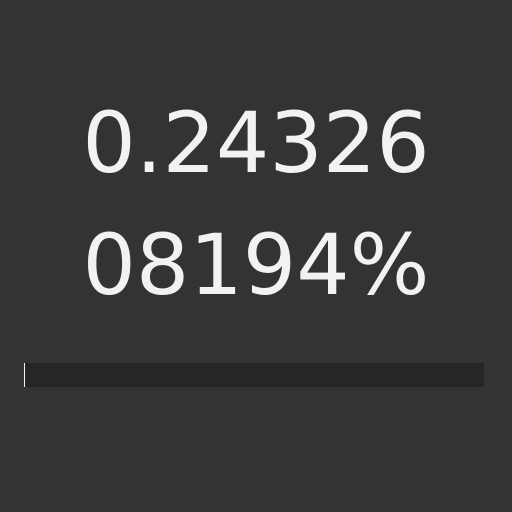  I want to click on percent-readout-line-1: 0.24326, so click(256, 143).